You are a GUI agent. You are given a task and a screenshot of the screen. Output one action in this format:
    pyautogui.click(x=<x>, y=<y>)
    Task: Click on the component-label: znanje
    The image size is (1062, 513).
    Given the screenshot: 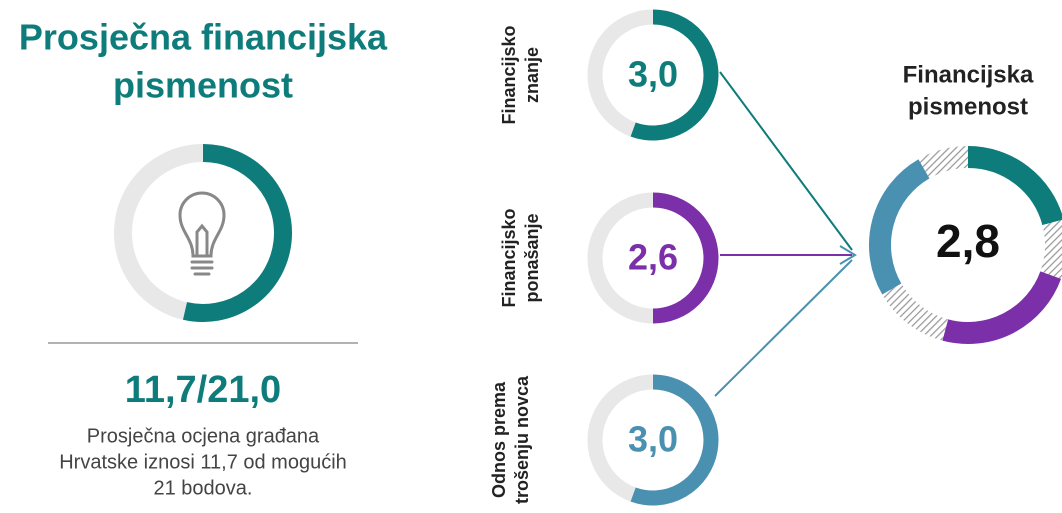 What is the action you would take?
    pyautogui.click(x=532, y=75)
    